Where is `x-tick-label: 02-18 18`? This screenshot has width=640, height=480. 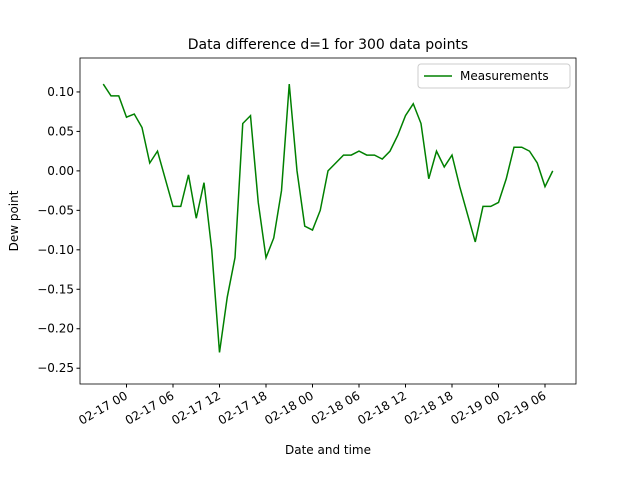
x-tick-label: 02-18 18 is located at coordinates (429, 407).